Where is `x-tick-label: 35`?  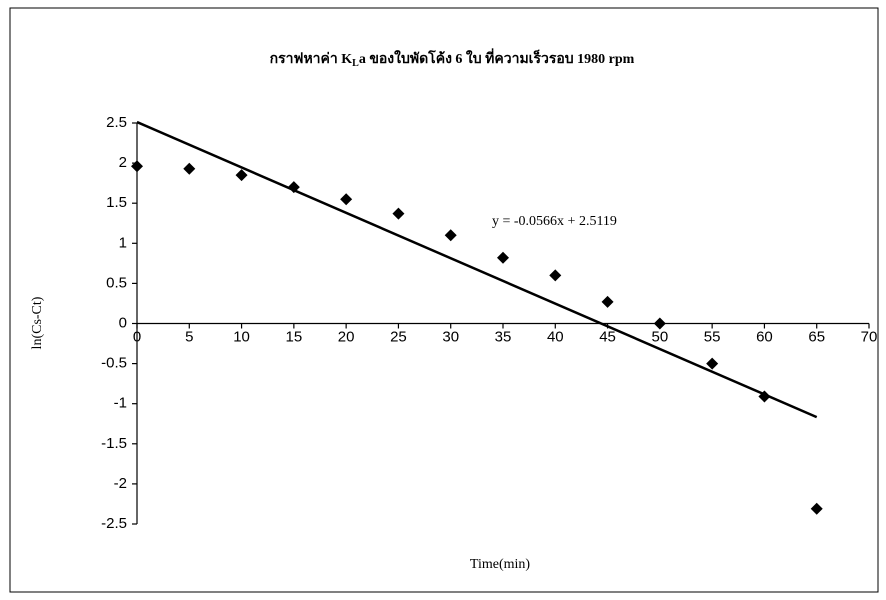
x-tick-label: 35 is located at coordinates (503, 336).